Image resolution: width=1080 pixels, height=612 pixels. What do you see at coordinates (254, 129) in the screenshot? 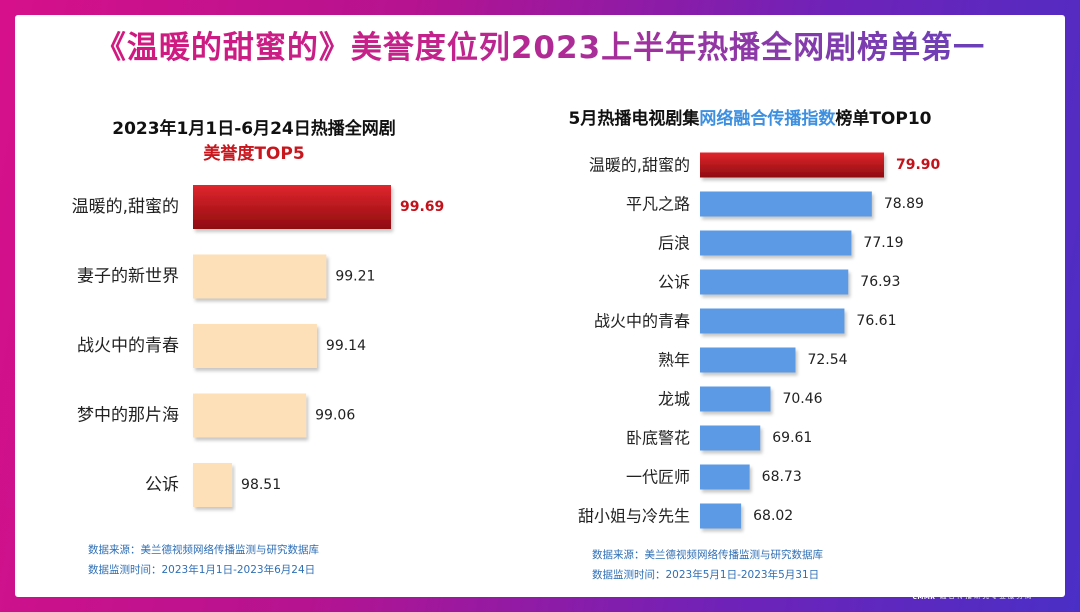
I see `left-chart-title: 2023年1月1日-6月24日热播全网剧` at bounding box center [254, 129].